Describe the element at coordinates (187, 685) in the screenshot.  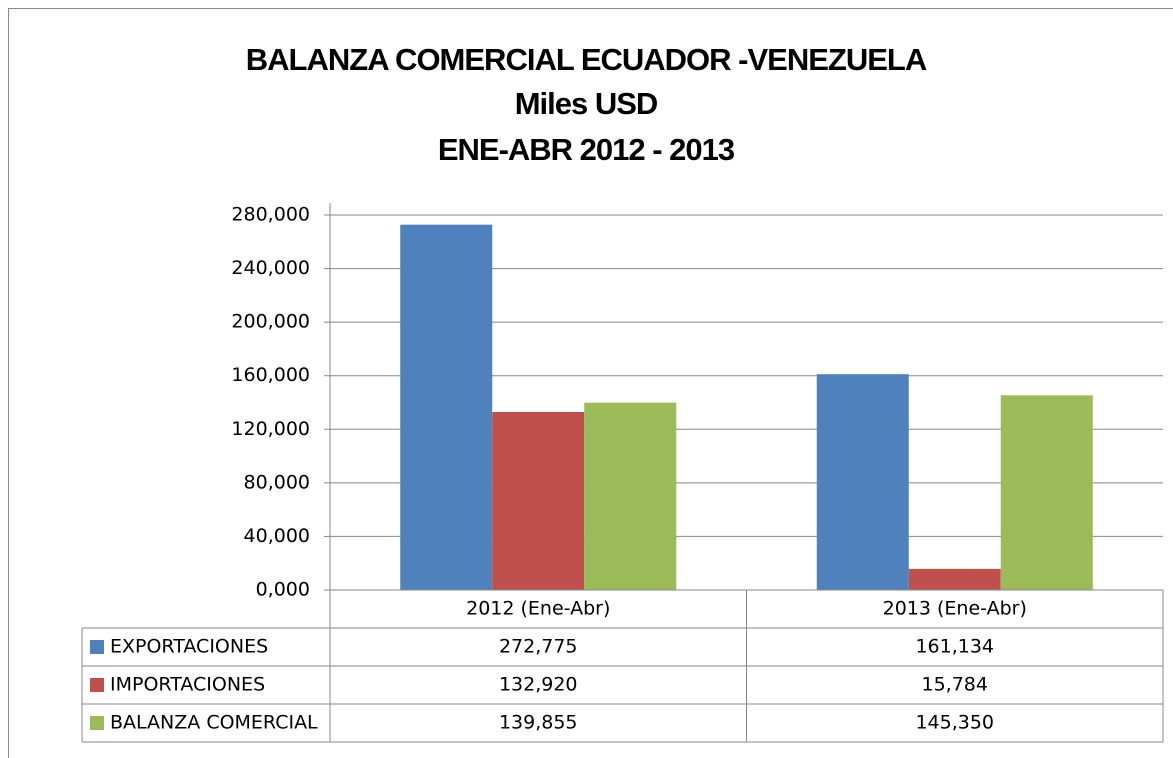
I see `legend-label: IMPORTACIONES` at that location.